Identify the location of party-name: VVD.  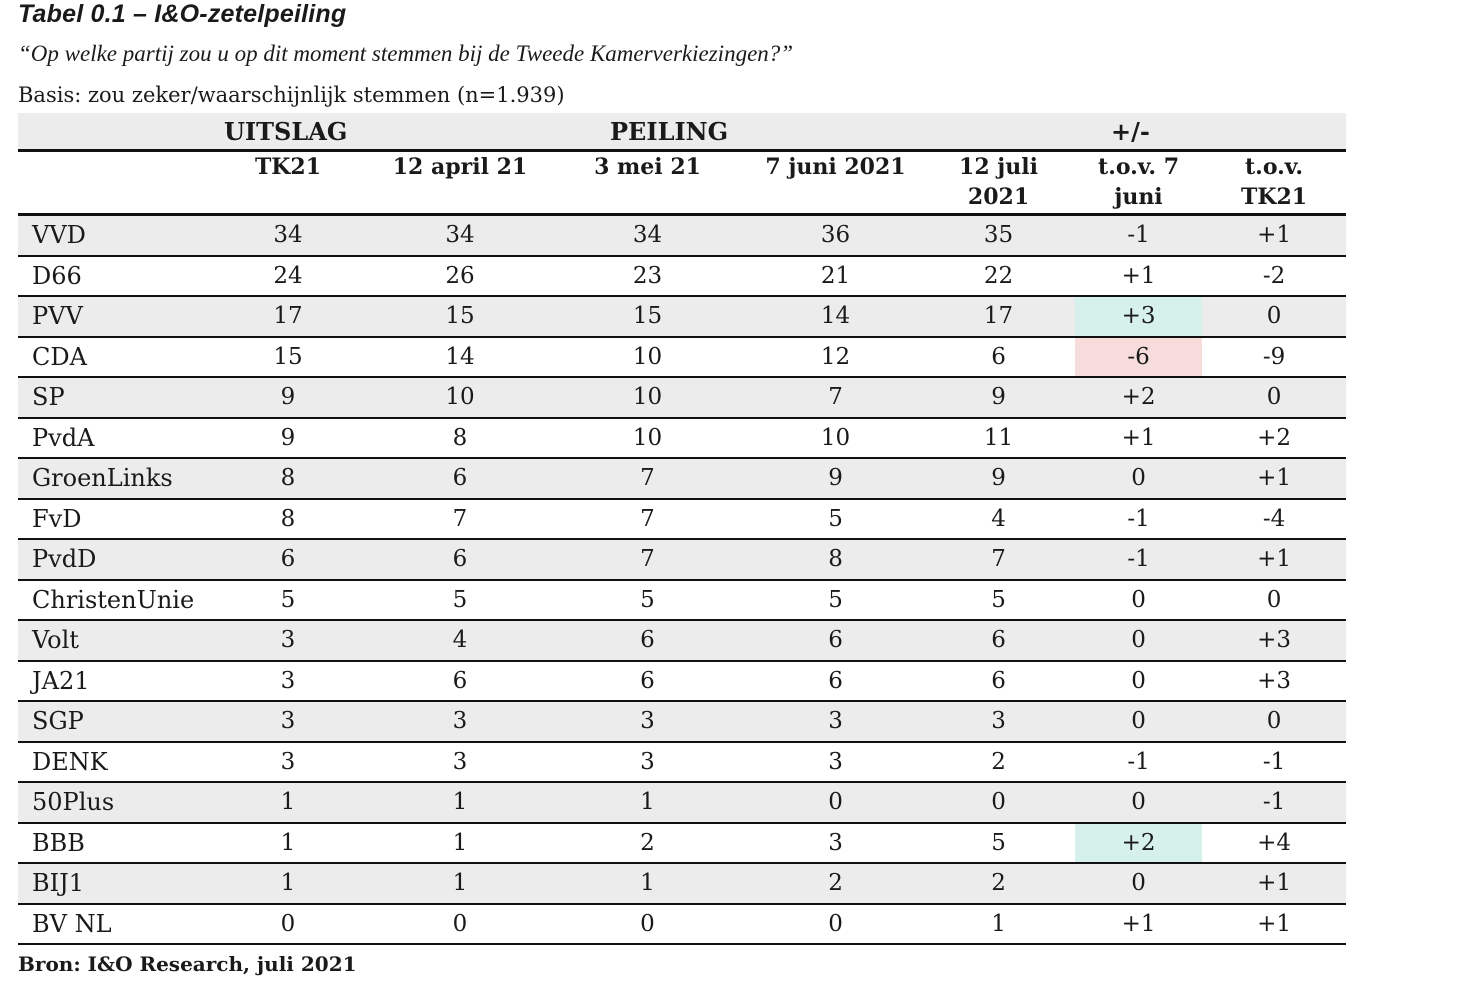
(110, 235).